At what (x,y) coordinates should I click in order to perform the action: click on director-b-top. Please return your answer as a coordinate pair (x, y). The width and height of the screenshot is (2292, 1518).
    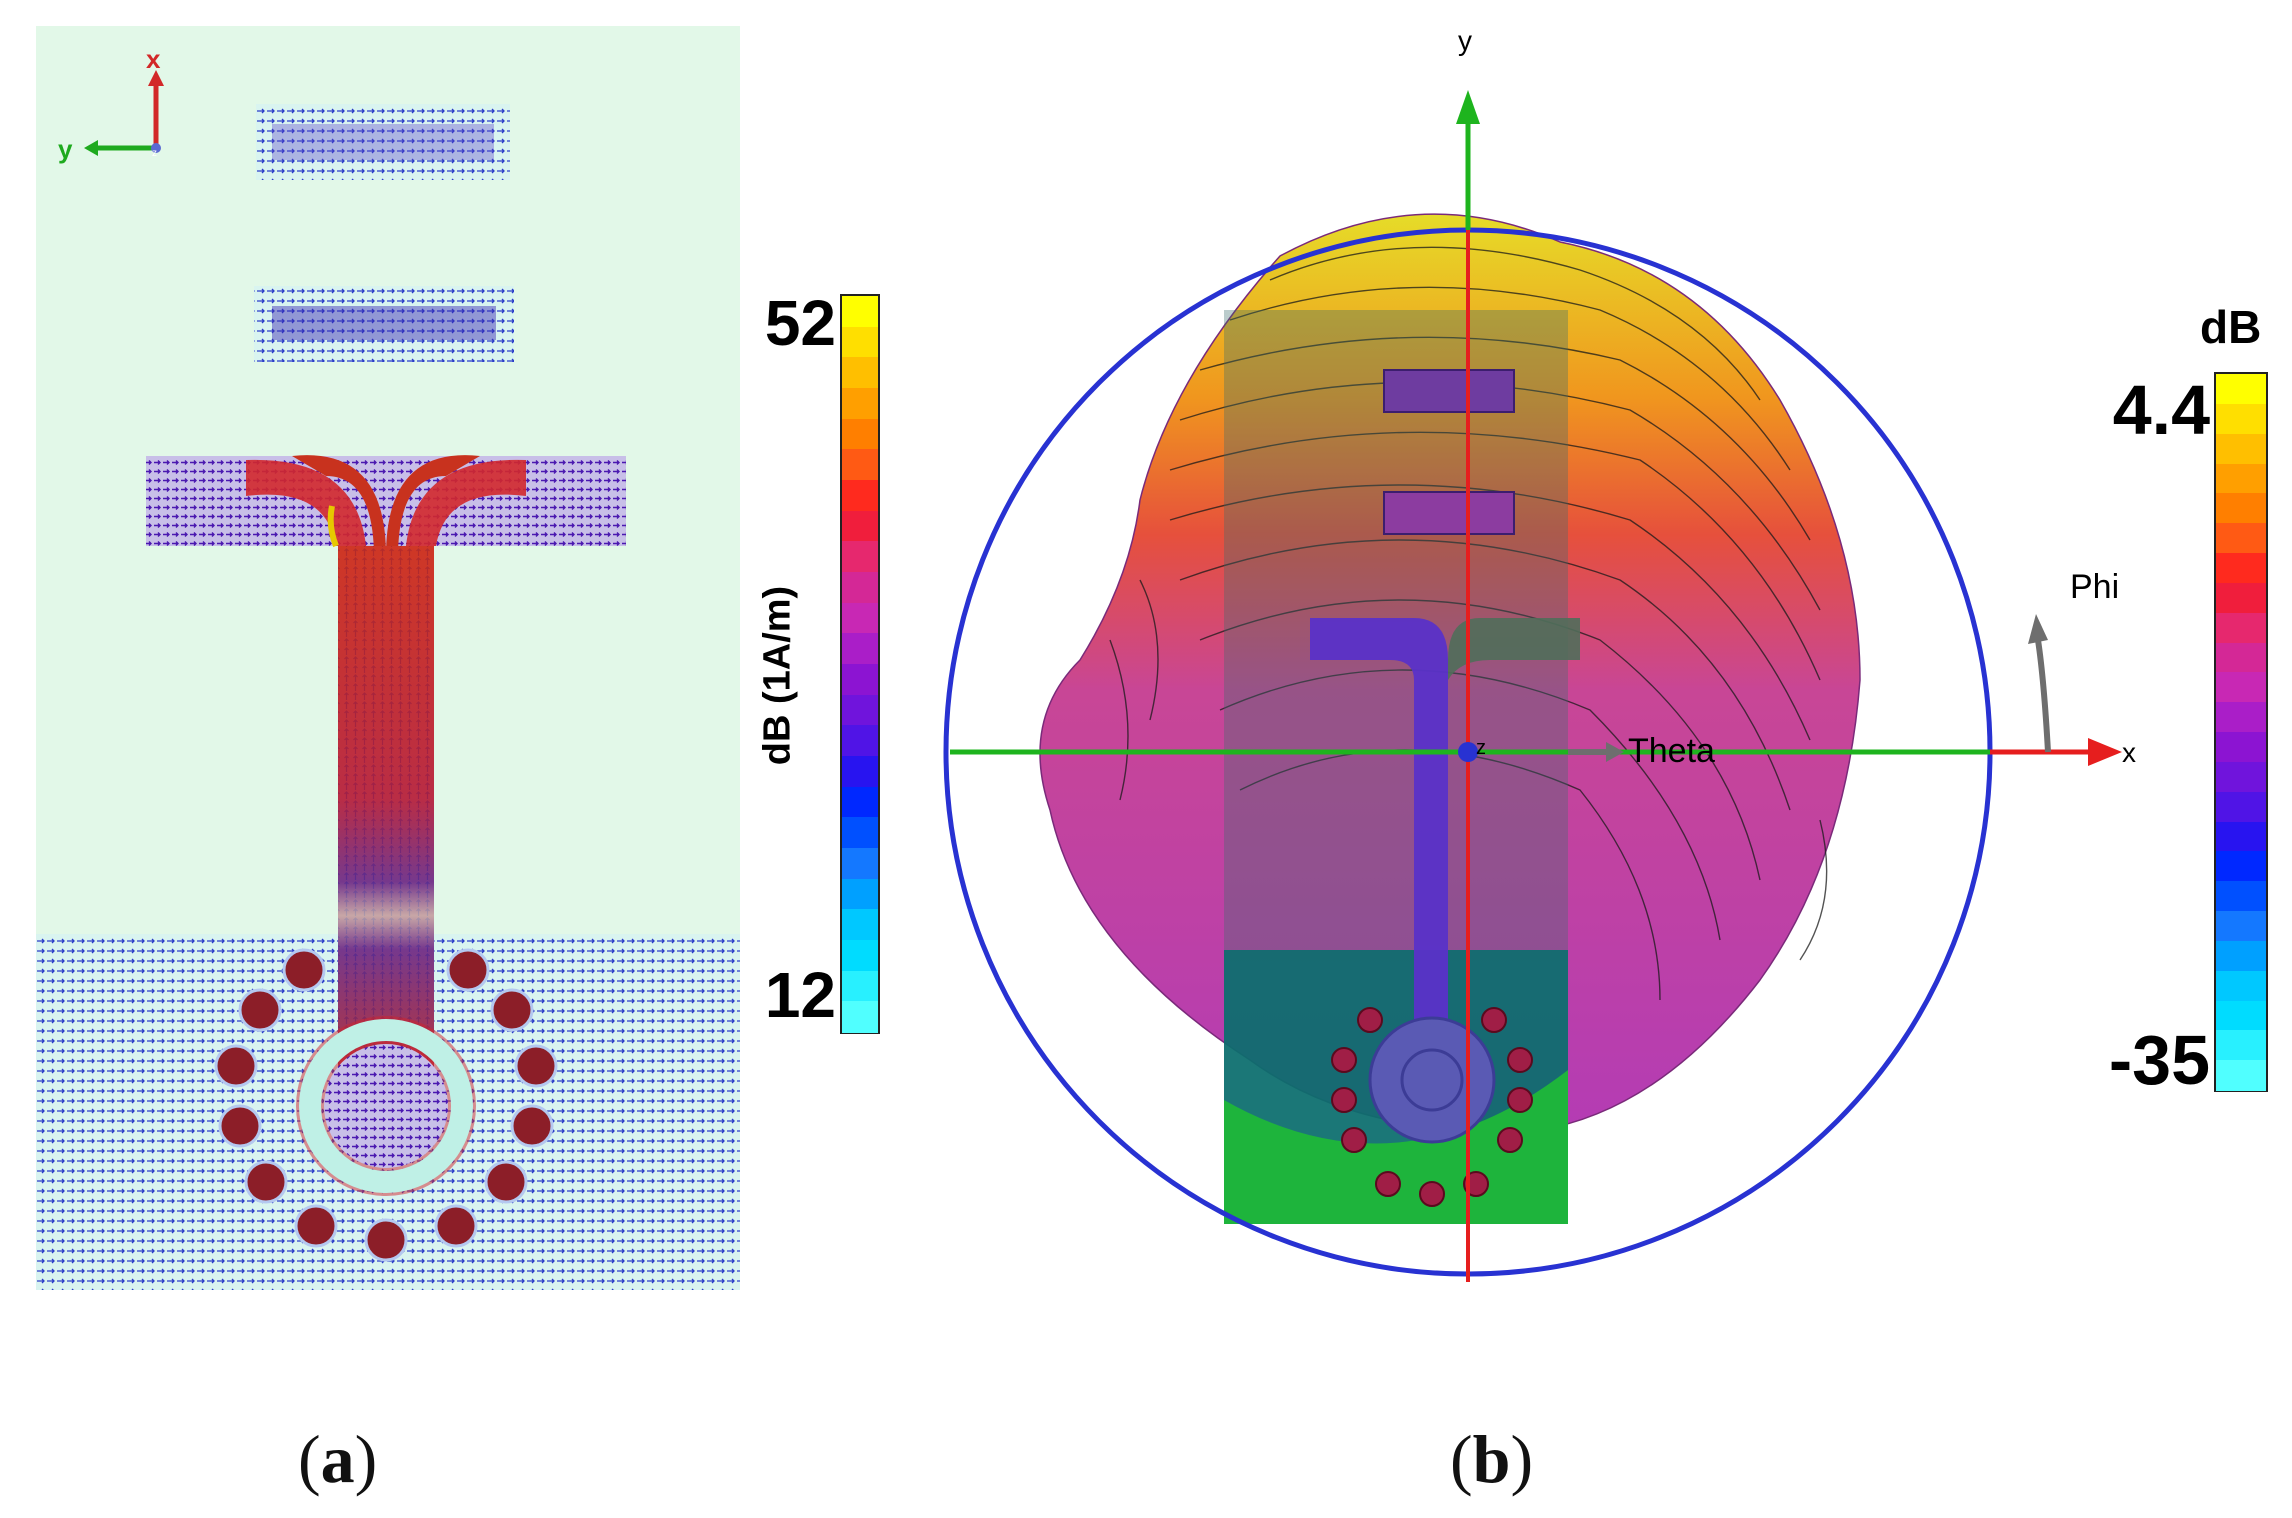
    Looking at the image, I should click on (1449, 391).